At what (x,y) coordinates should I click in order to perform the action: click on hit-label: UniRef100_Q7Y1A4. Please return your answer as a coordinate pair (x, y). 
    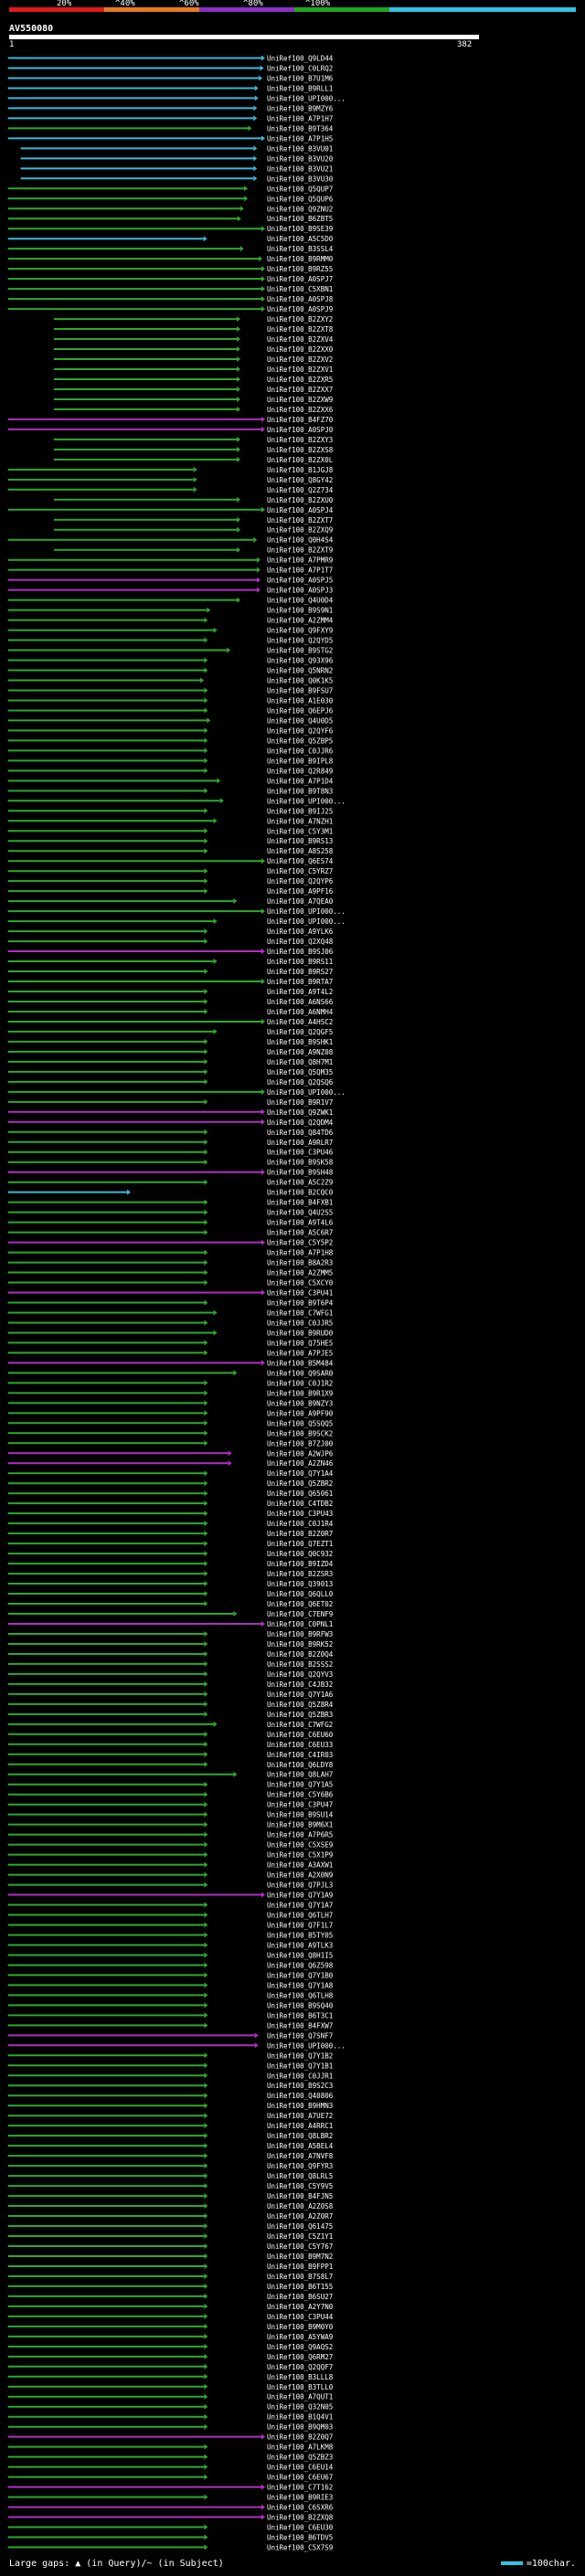
    Looking at the image, I should click on (300, 1473).